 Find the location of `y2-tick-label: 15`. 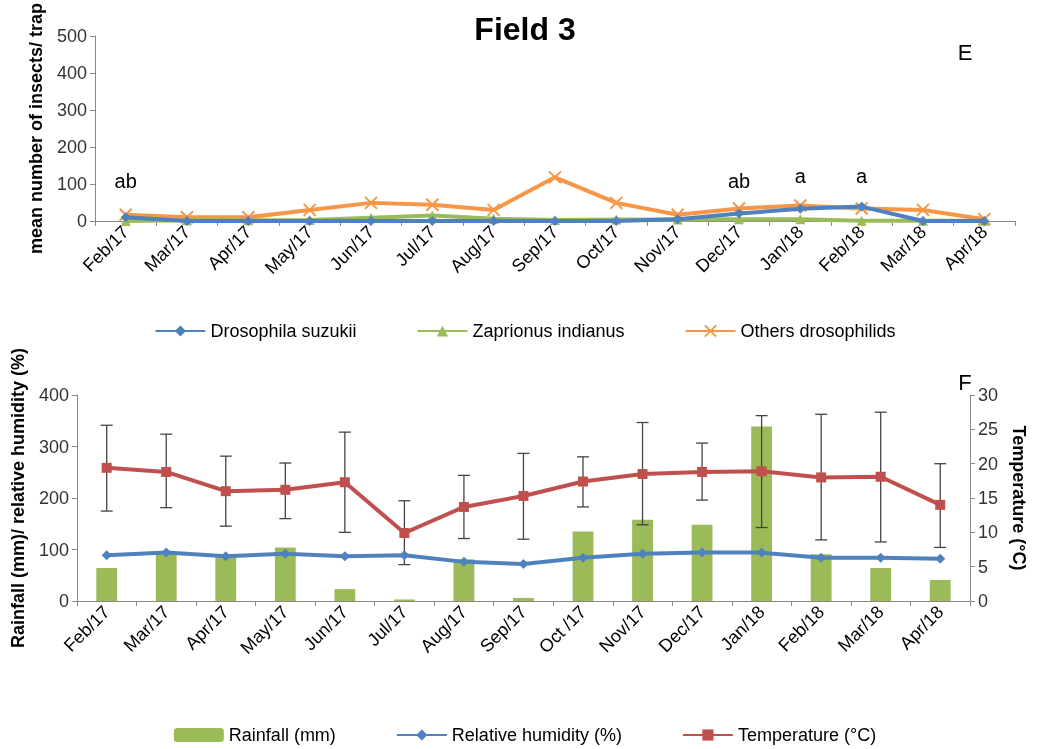

y2-tick-label: 15 is located at coordinates (988, 498).